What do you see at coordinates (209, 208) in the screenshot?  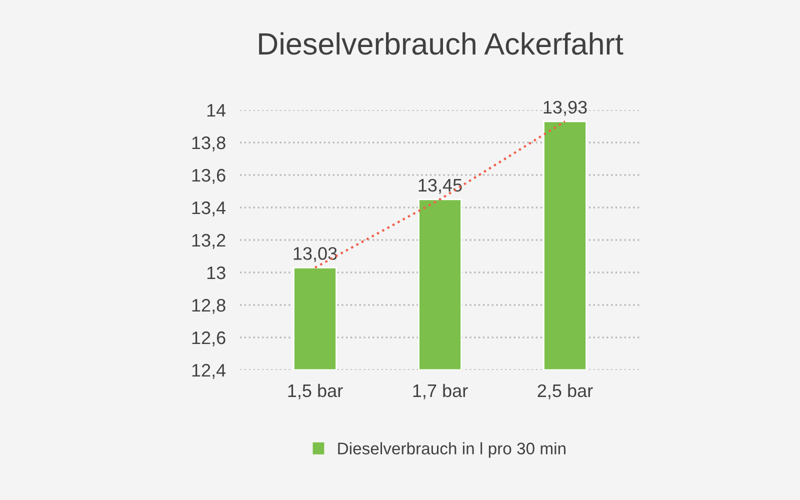 I see `y-tick-label: 13,4` at bounding box center [209, 208].